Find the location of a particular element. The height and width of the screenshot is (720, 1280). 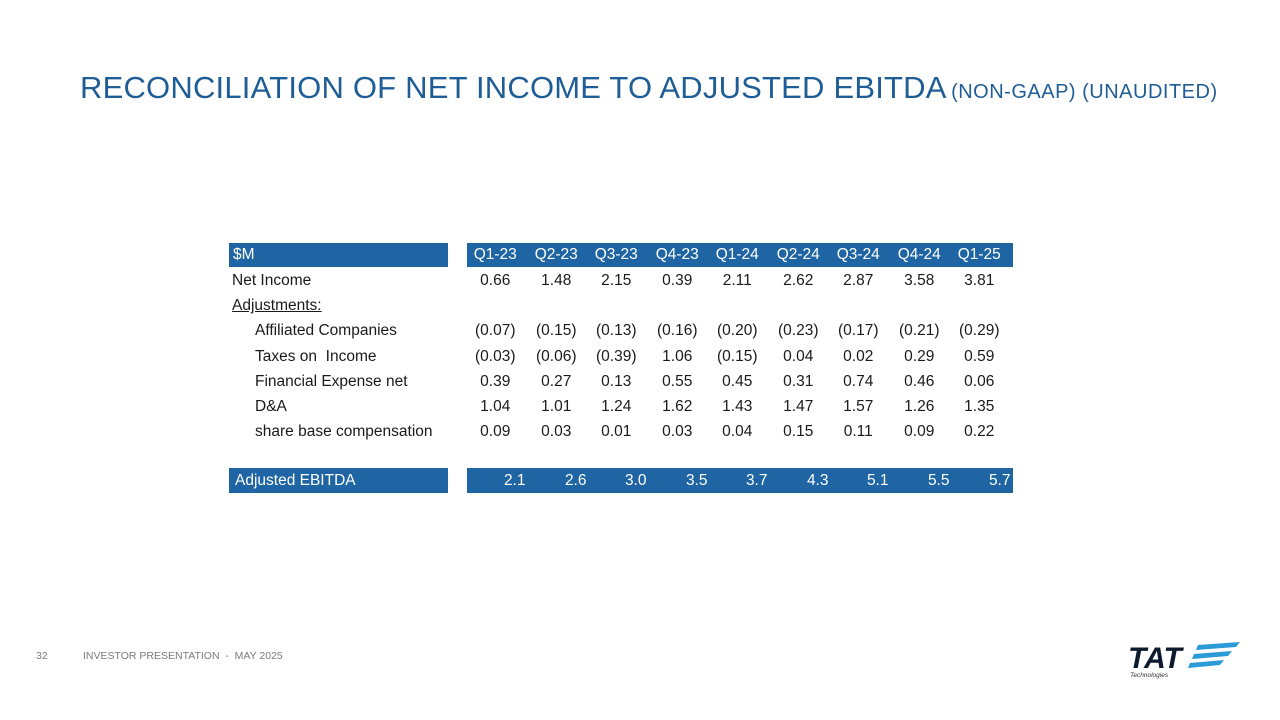

table-cell: (0.06) is located at coordinates (556, 356).